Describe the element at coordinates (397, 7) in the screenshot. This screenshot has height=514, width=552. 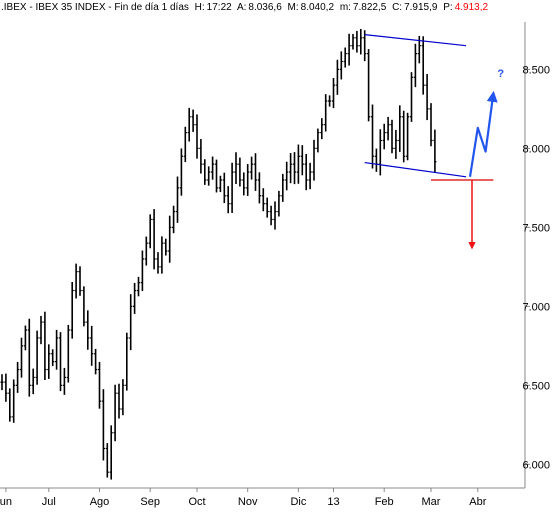
I see `header-c-label: C:` at that location.